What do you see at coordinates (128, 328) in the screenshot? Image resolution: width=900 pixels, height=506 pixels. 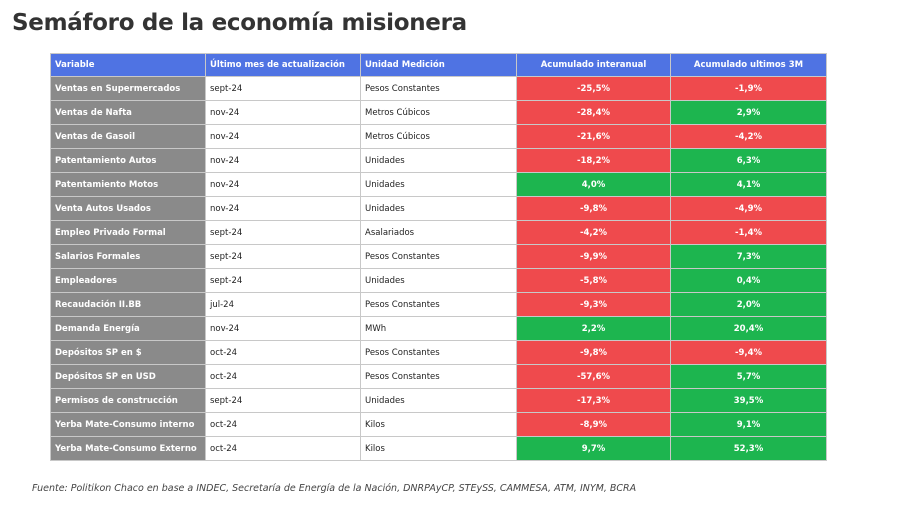 I see `variable-cell: Demanda Energía` at bounding box center [128, 328].